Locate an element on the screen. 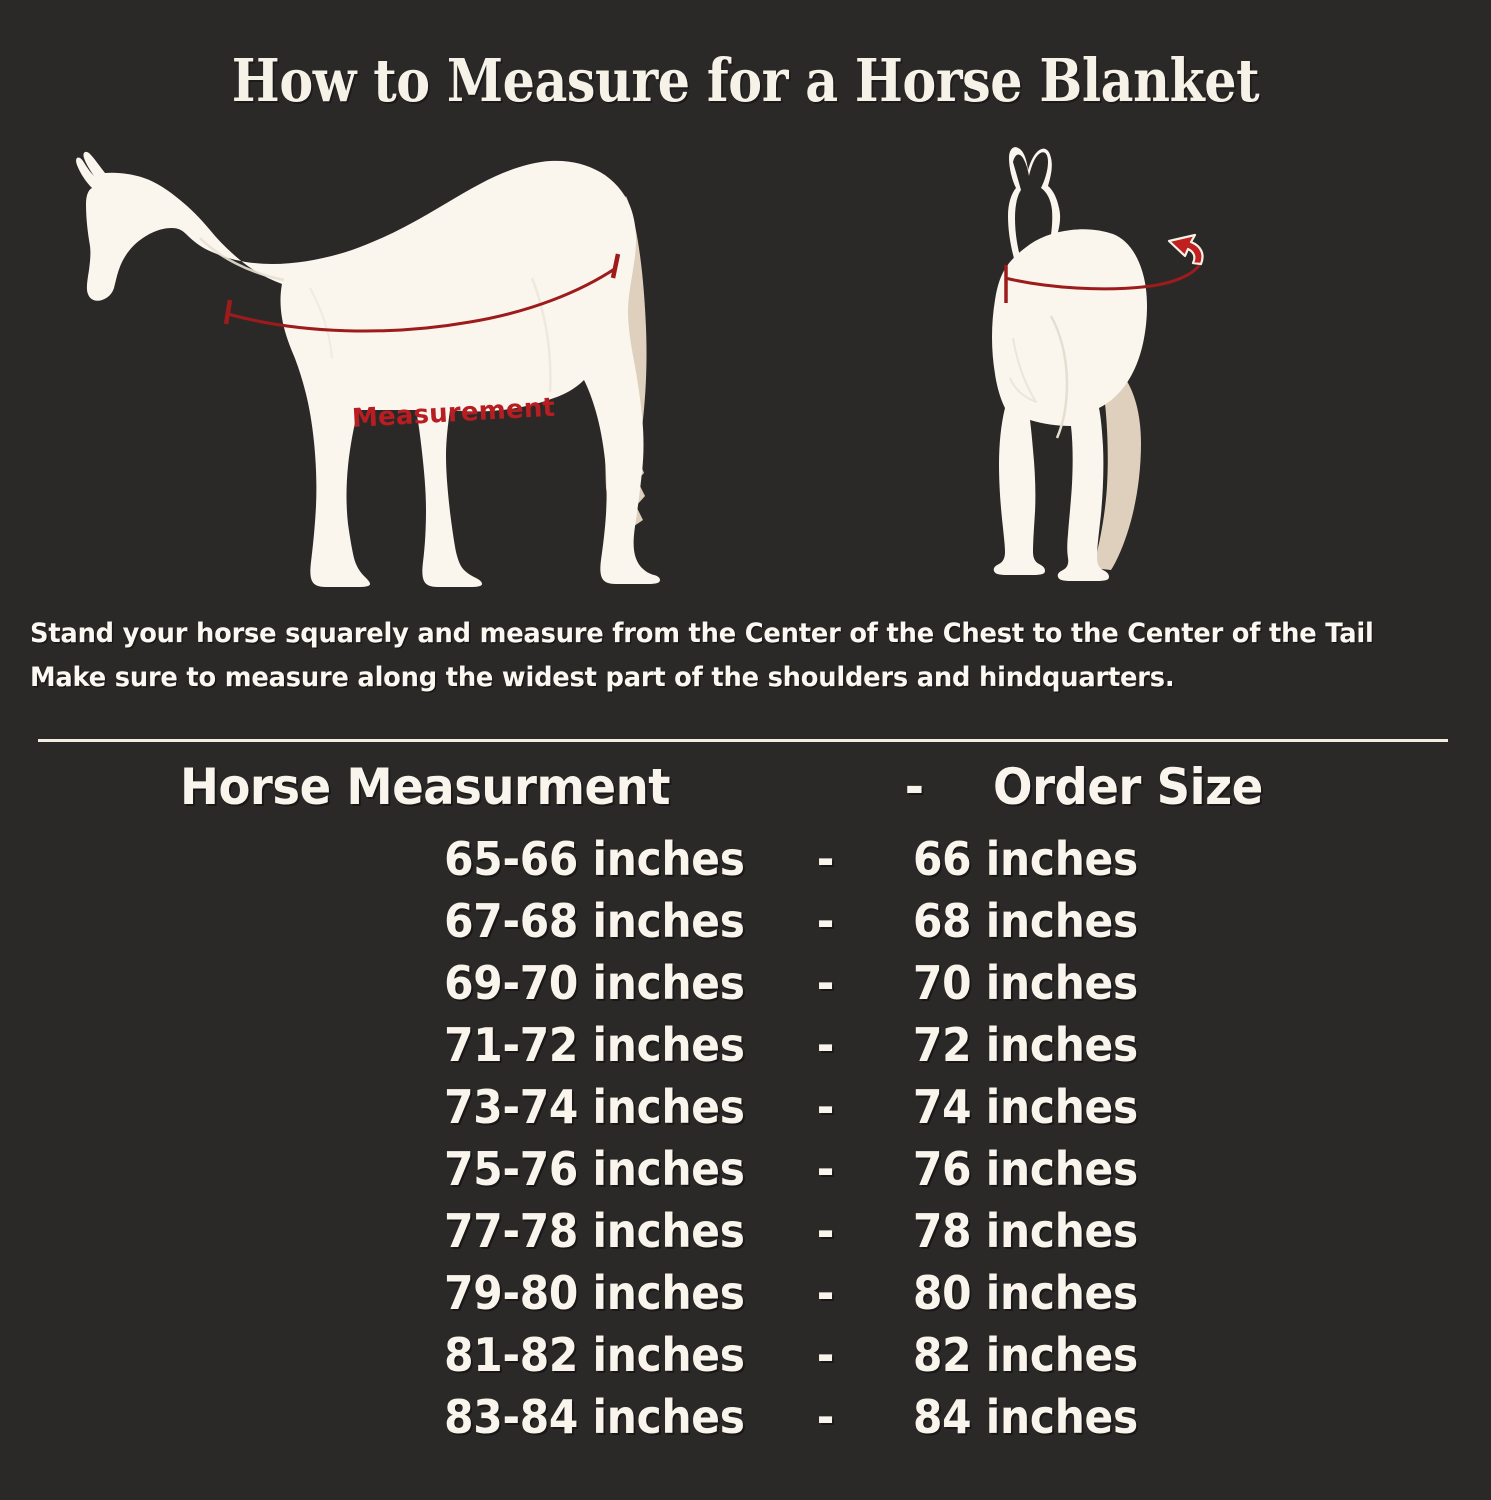 The height and width of the screenshot is (1500, 1491). cell-measurement: 75-76 inches is located at coordinates (594, 1169).